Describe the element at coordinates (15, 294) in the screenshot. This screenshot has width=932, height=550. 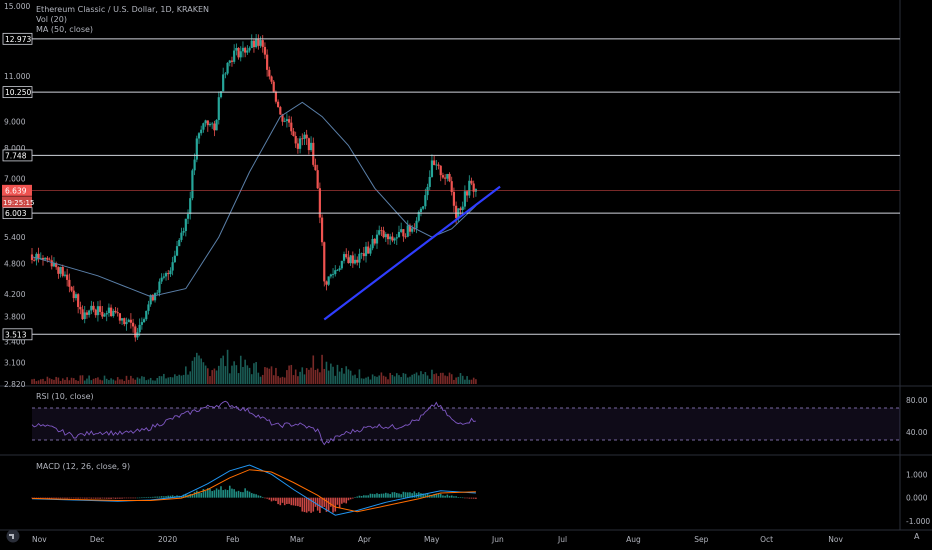
I see `price-tick-label-7: 4.200` at that location.